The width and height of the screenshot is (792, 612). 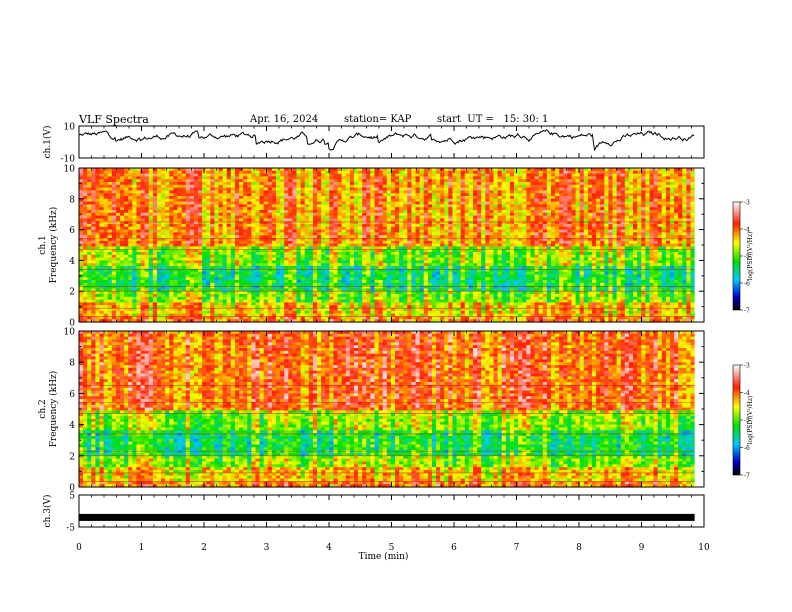 I want to click on x-tick-label: 0, so click(x=79, y=548).